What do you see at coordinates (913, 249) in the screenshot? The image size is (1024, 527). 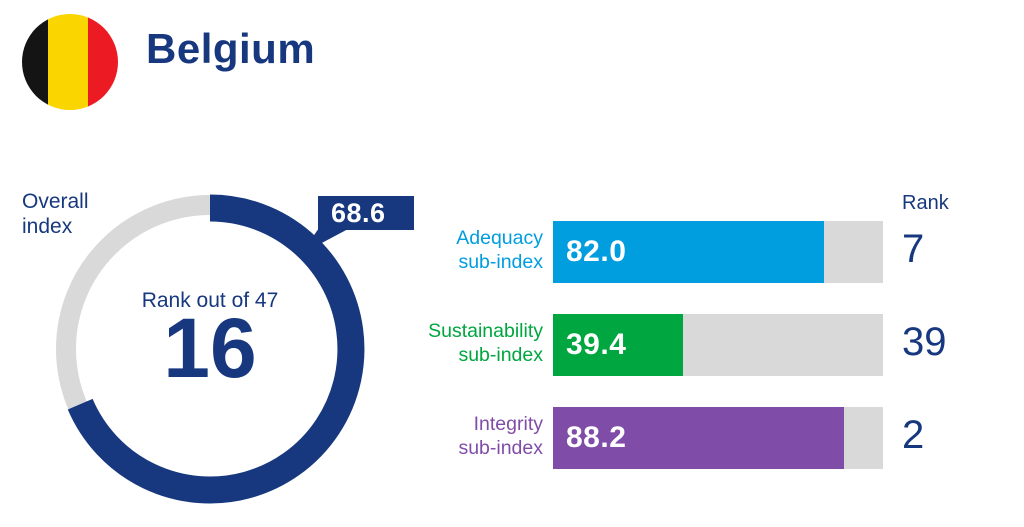 I see `rank-value: 7` at bounding box center [913, 249].